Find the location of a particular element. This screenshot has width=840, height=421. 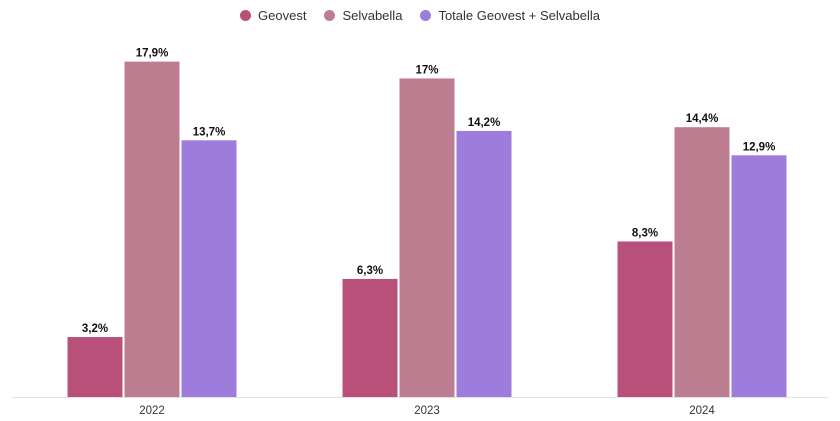

legend-item-totale: Totale Geovest + Selvabella is located at coordinates (510, 15).